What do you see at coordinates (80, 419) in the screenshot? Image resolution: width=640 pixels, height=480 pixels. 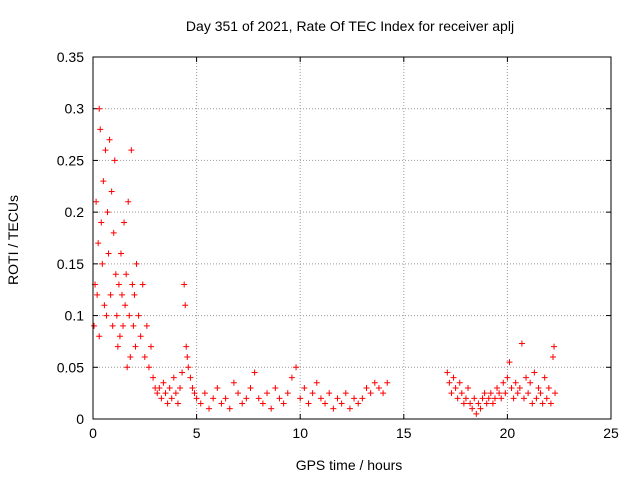 I see `y-tick-label: 0` at bounding box center [80, 419].